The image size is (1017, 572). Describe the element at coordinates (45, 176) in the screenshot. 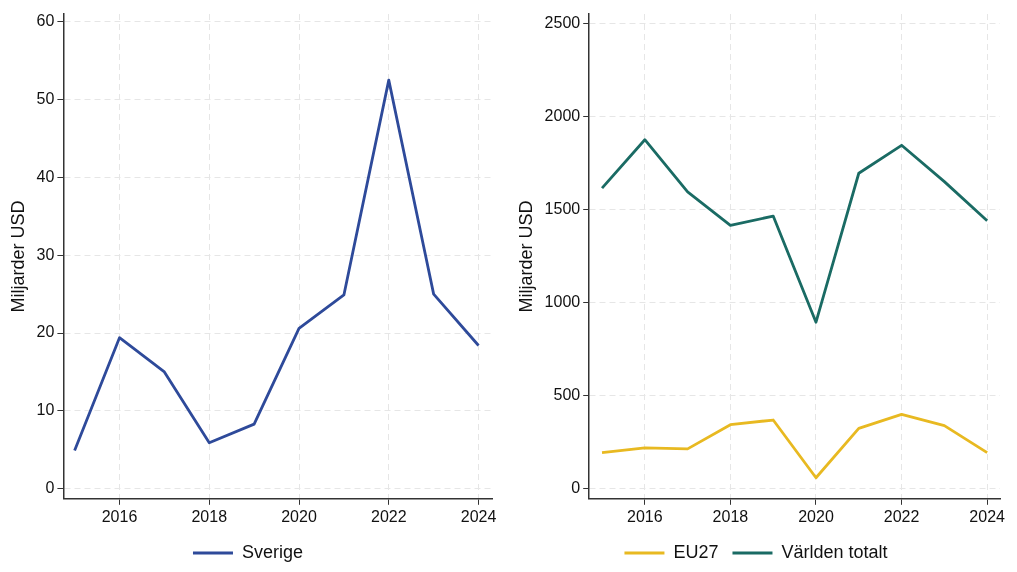

I see `y-tick-label: 40` at that location.